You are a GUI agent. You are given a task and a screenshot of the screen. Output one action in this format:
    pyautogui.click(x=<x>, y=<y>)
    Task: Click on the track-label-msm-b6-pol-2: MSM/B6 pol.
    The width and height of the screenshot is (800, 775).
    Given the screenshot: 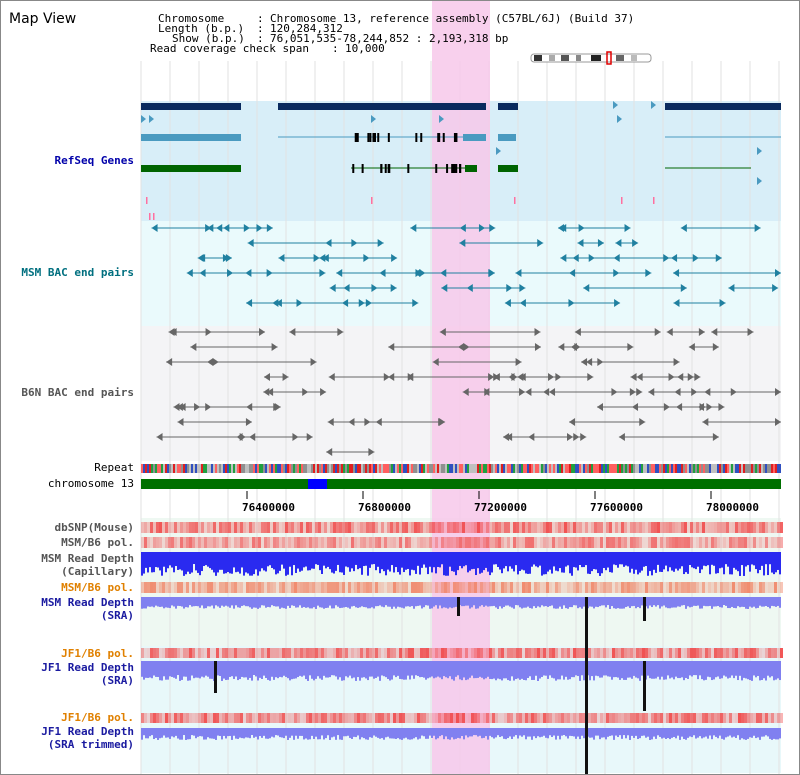 What is the action you would take?
    pyautogui.click(x=97, y=587)
    